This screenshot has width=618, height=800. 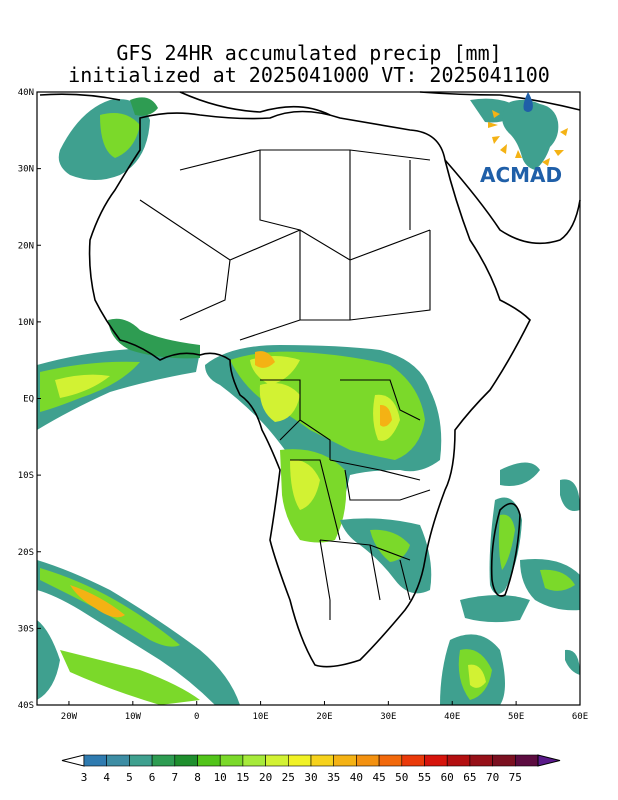 What do you see at coordinates (26, 170) in the screenshot?
I see `lat-label: 30N` at bounding box center [26, 170].